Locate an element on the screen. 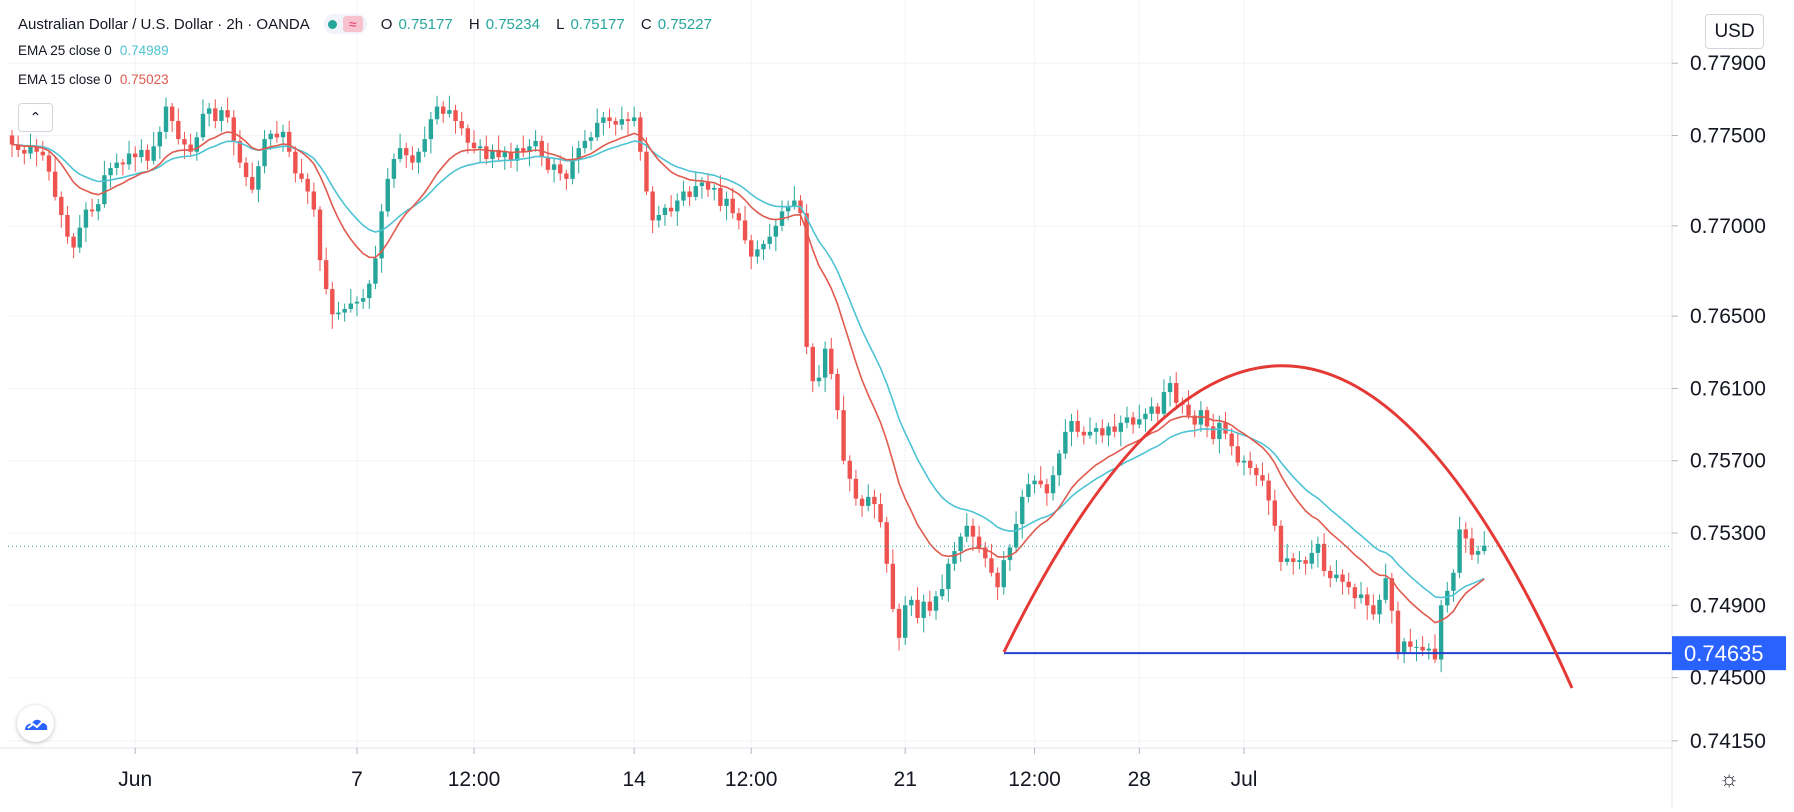  tradingview-logo is located at coordinates (35, 723).